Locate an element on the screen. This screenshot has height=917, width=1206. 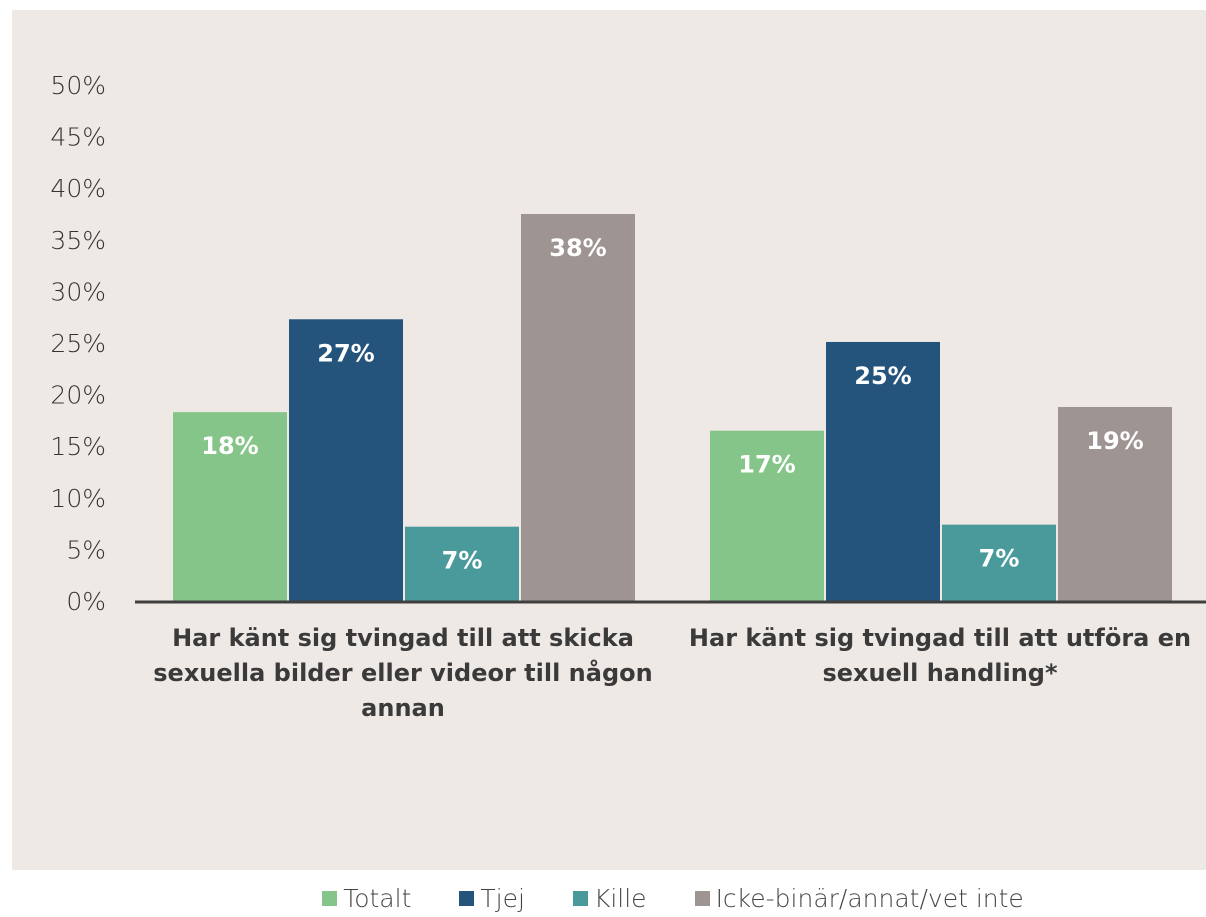
legend-label: Icke-binär/annat/vet inte is located at coordinates (869, 898).